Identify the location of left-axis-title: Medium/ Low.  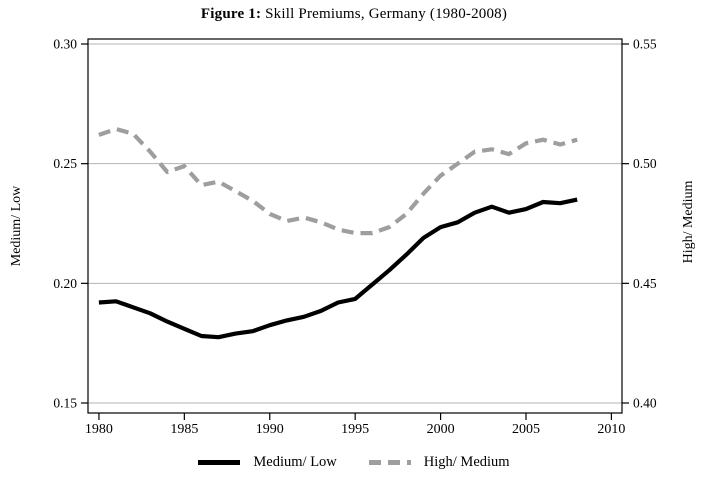
(16, 226).